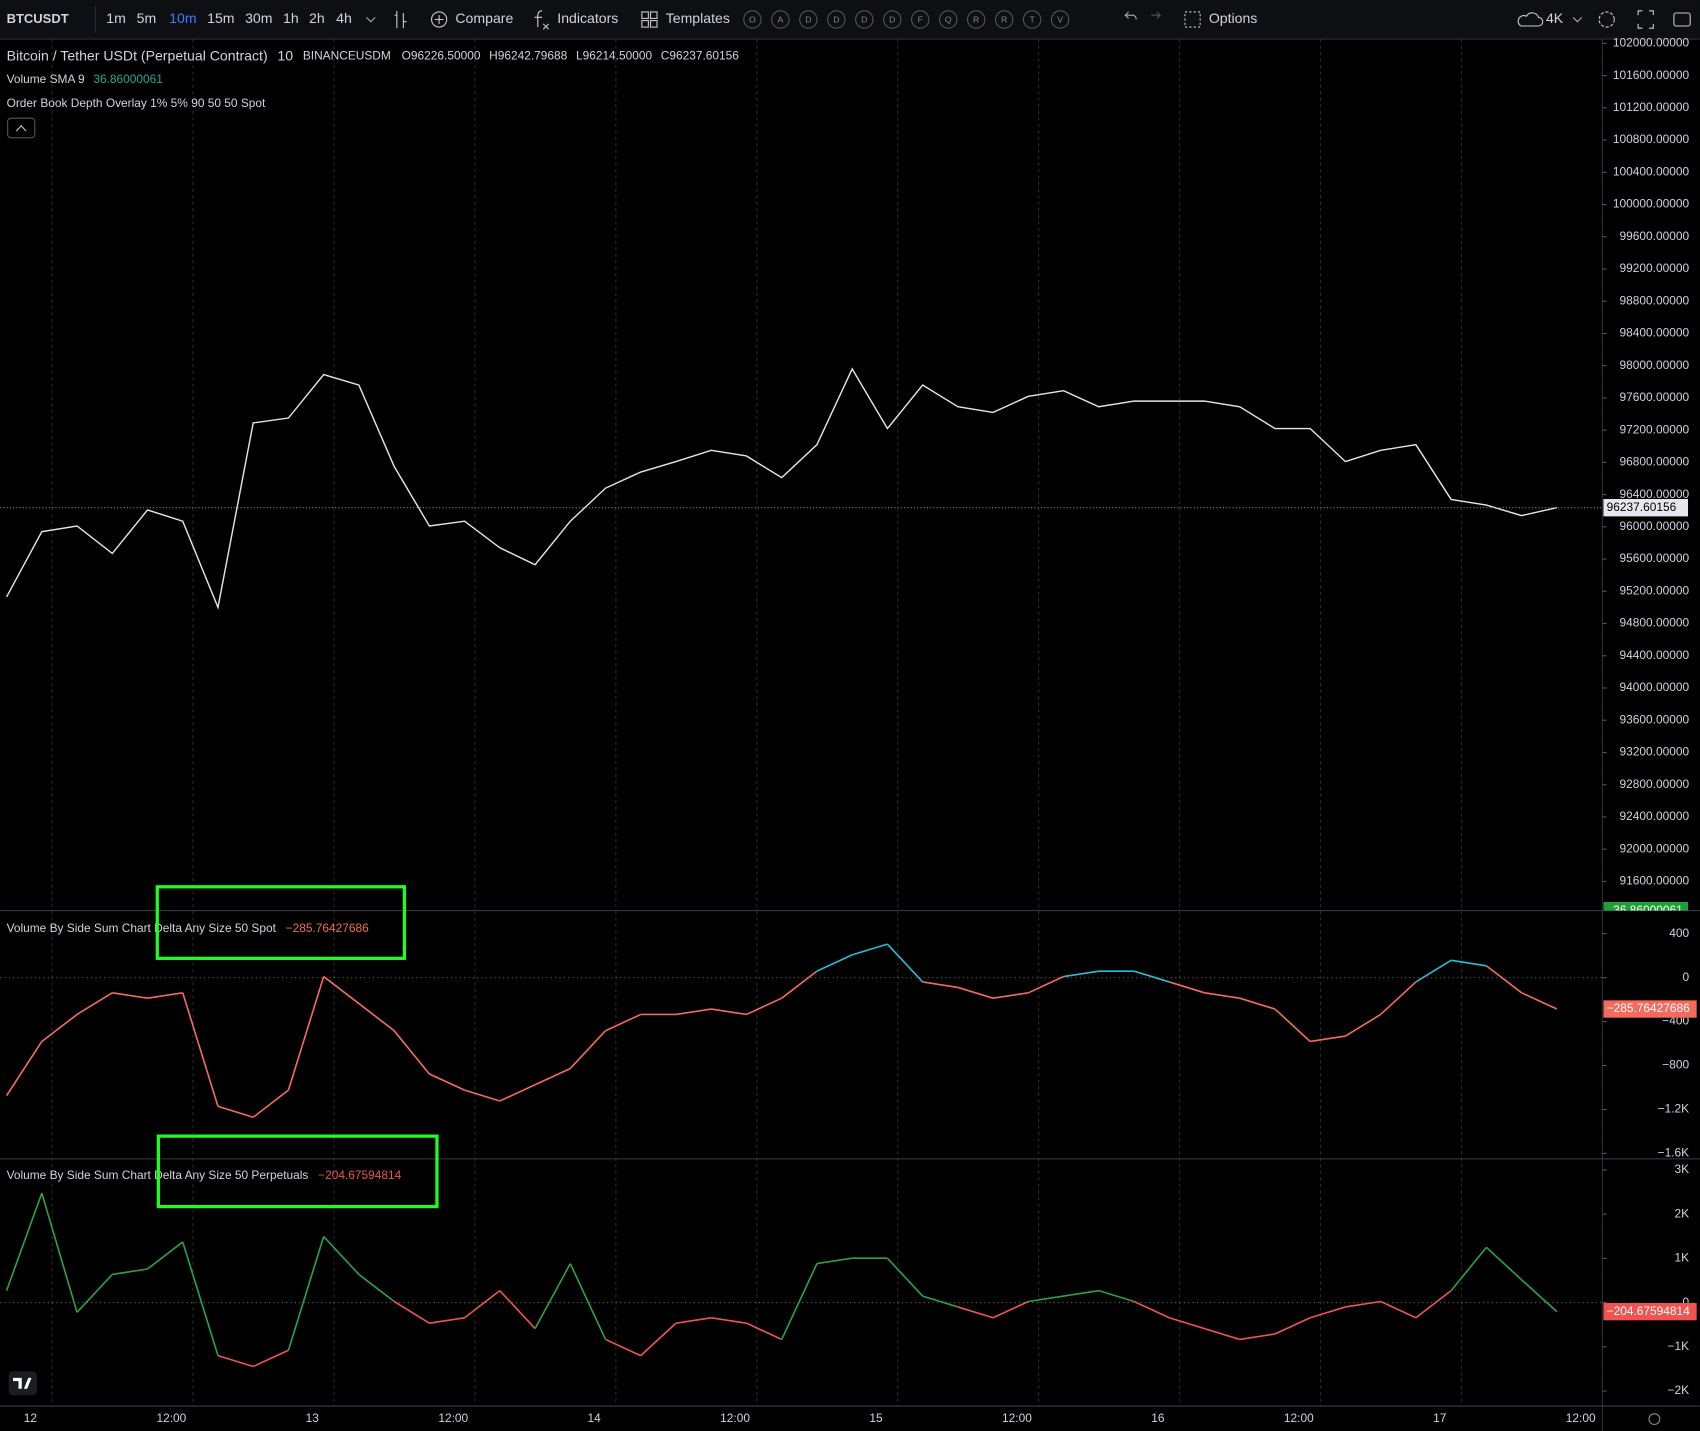 The width and height of the screenshot is (1700, 1431). I want to click on indicators-button: Indicators, so click(587, 18).